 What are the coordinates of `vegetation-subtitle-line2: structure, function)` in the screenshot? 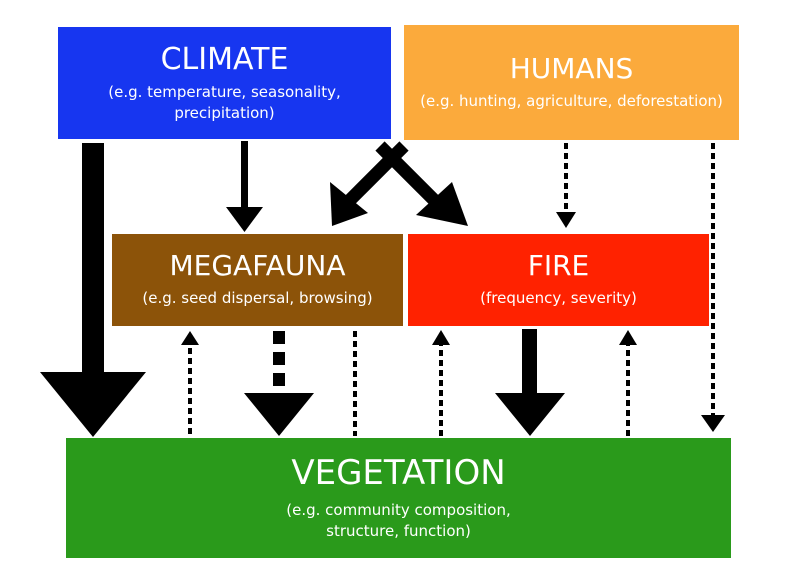 It's located at (398, 530).